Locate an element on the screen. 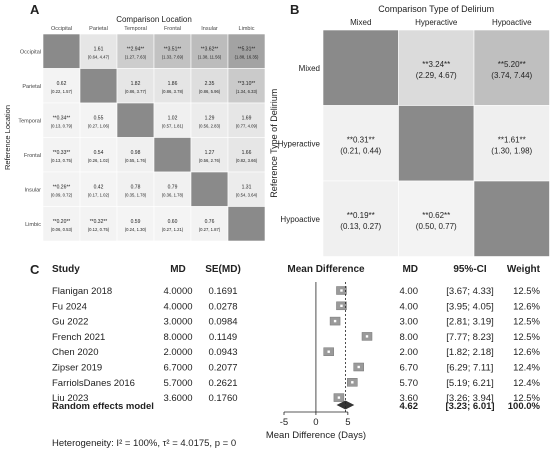  panel_a-cell-value: **0.26** is located at coordinates (62, 187).